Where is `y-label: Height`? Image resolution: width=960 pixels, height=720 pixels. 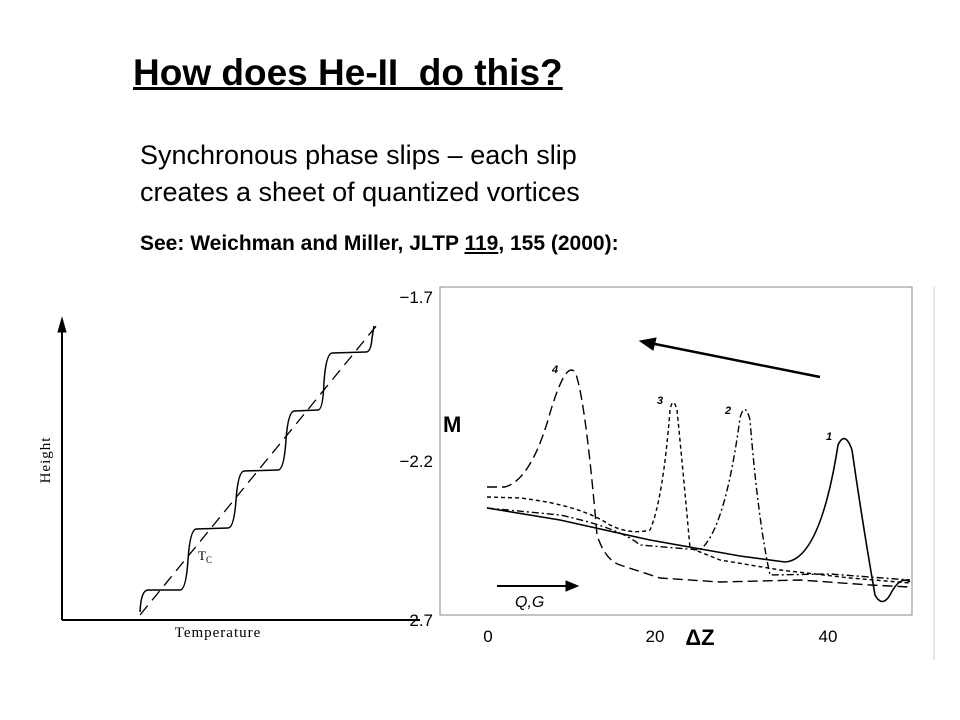
y-label: Height is located at coordinates (46, 460).